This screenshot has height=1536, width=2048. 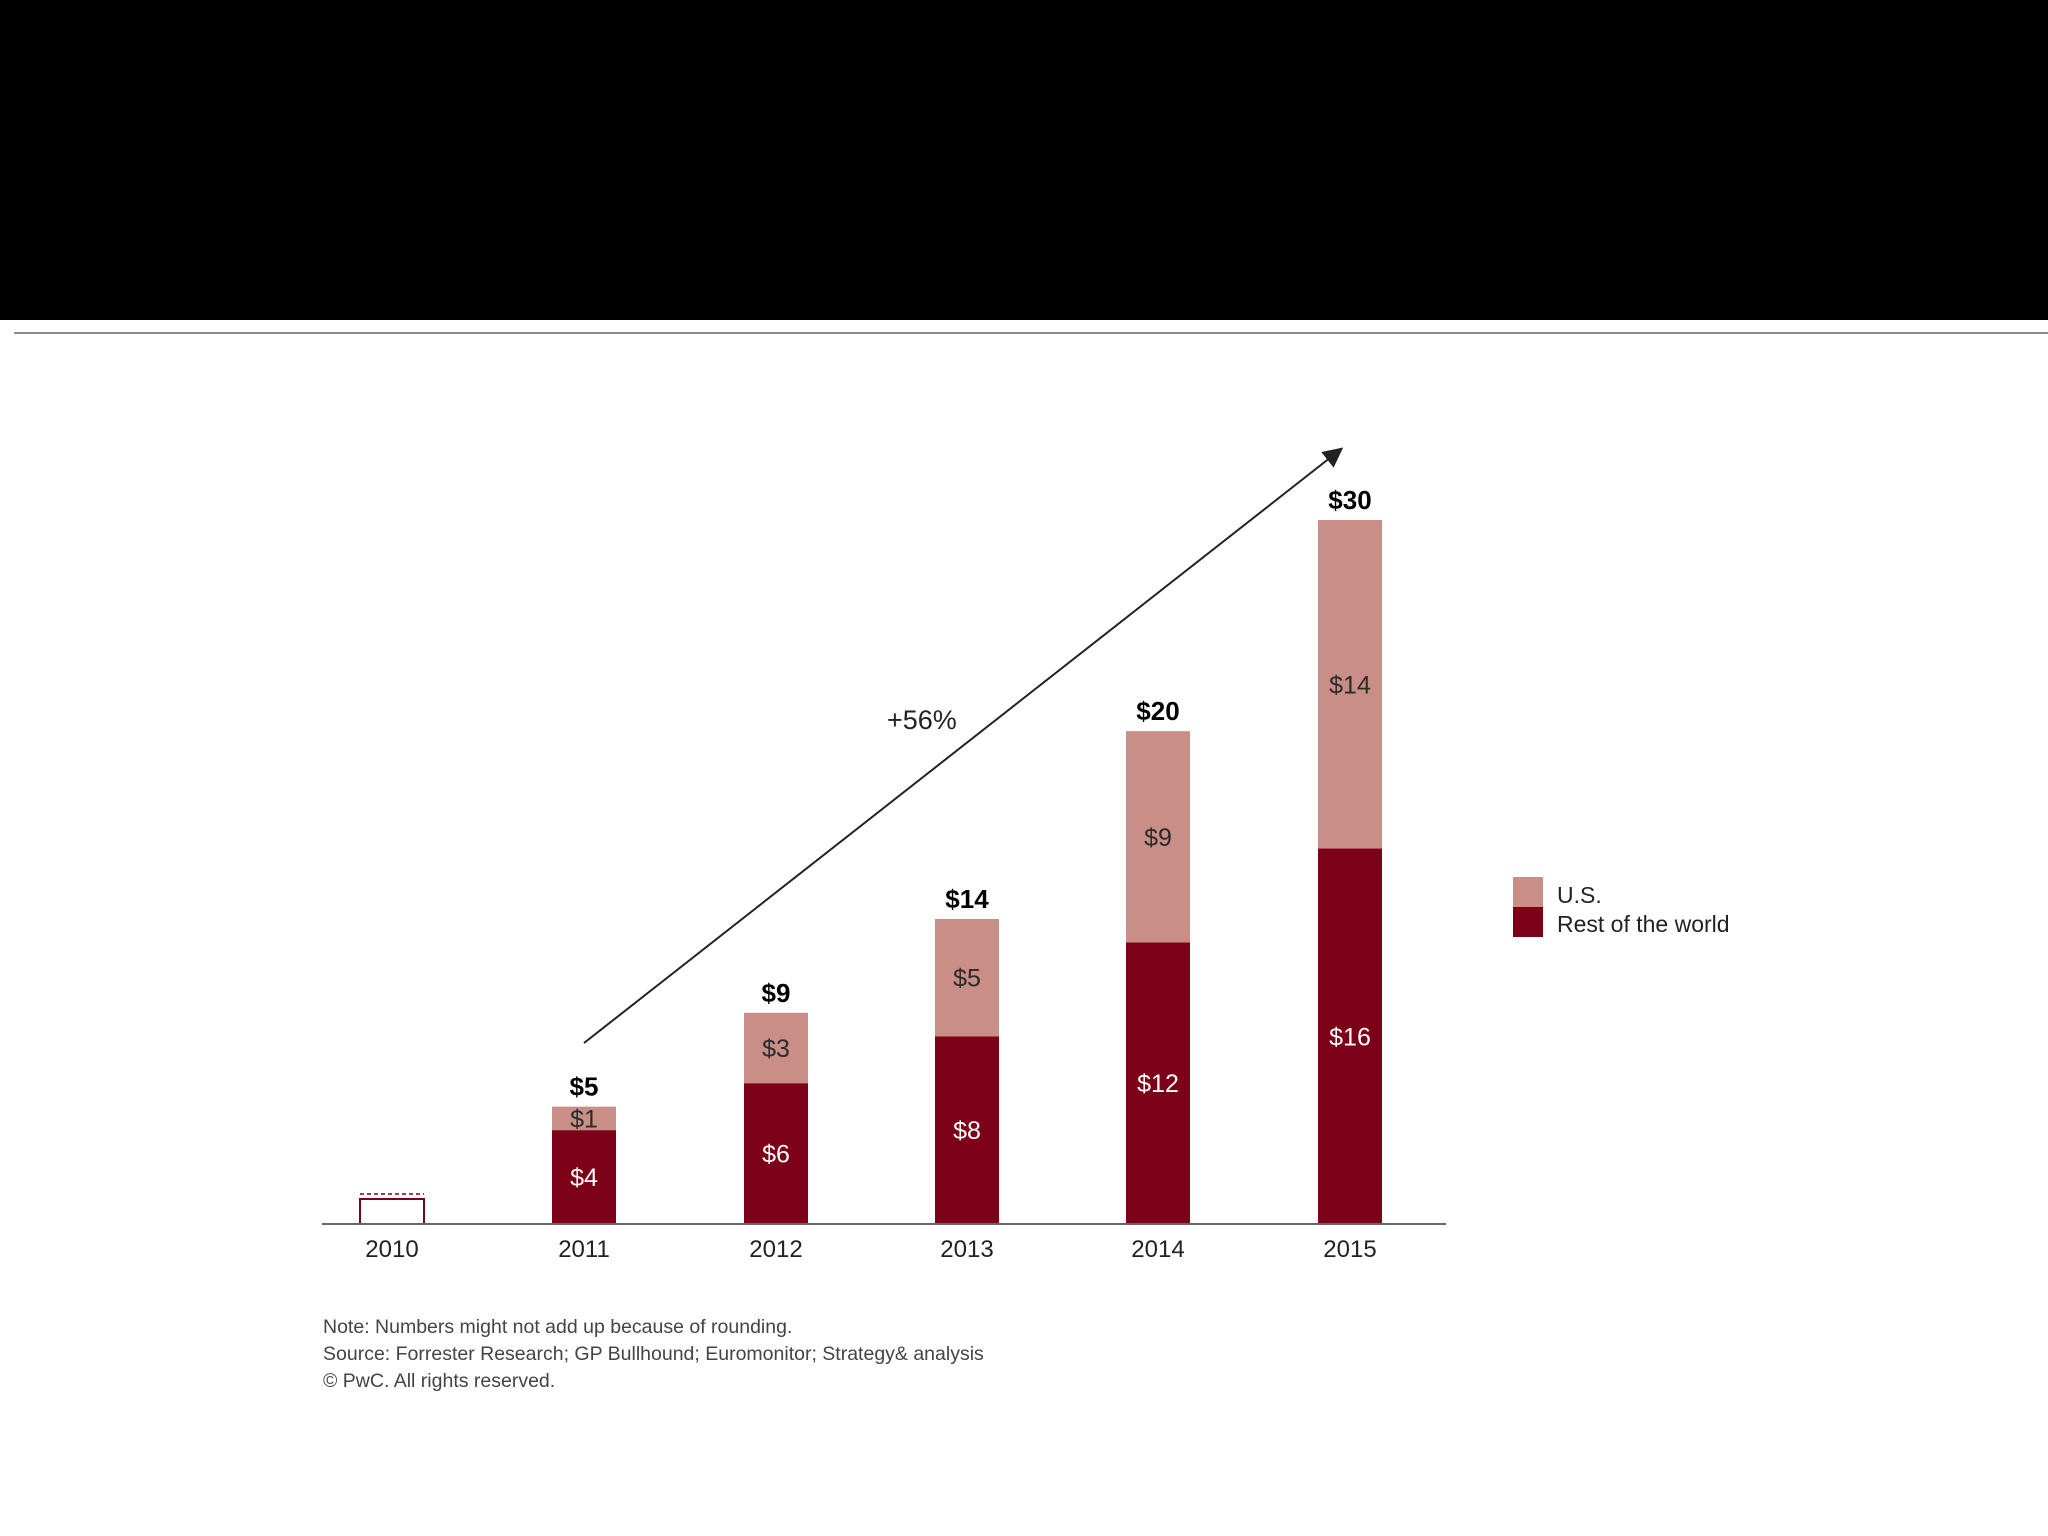 What do you see at coordinates (584, 1249) in the screenshot?
I see `x-tick-label-2011: 2011` at bounding box center [584, 1249].